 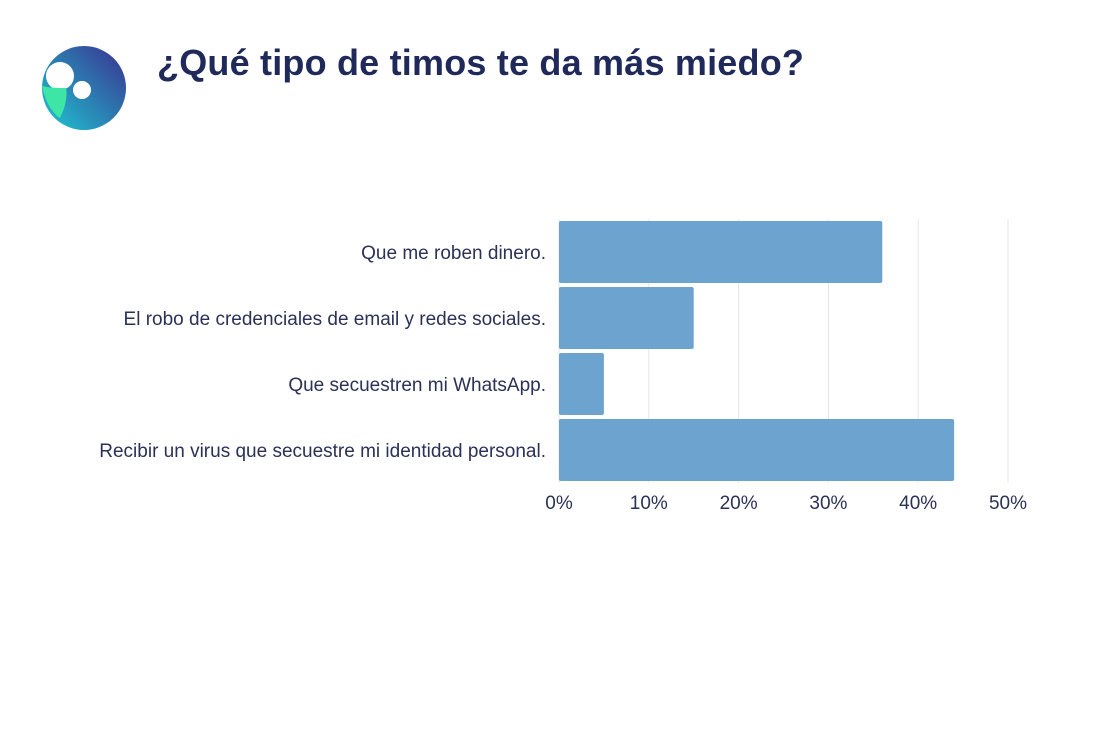 I want to click on page-title: ¿Qué tipo de timos te da más miedo?, so click(x=481, y=62).